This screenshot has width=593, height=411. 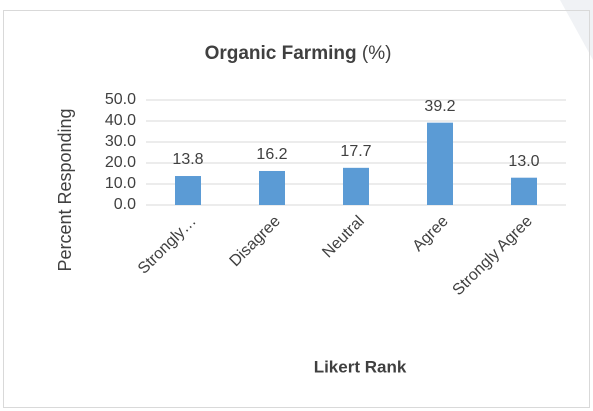 I want to click on x-tick-label: Strongly Agree, so click(x=493, y=256).